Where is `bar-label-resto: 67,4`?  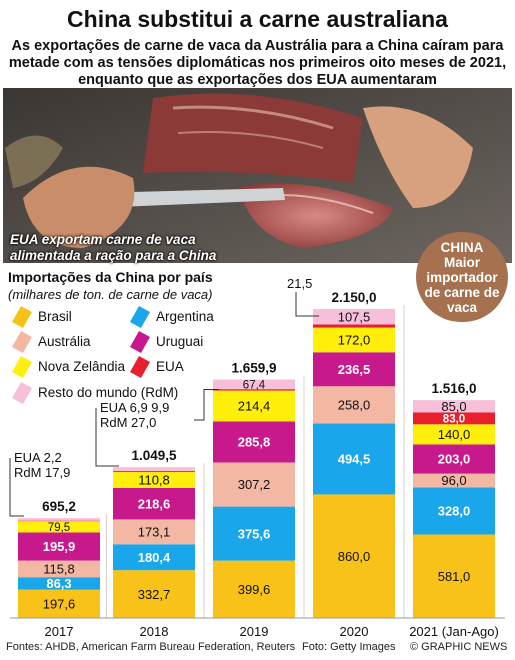
bar-label-resto: 67,4 is located at coordinates (254, 385).